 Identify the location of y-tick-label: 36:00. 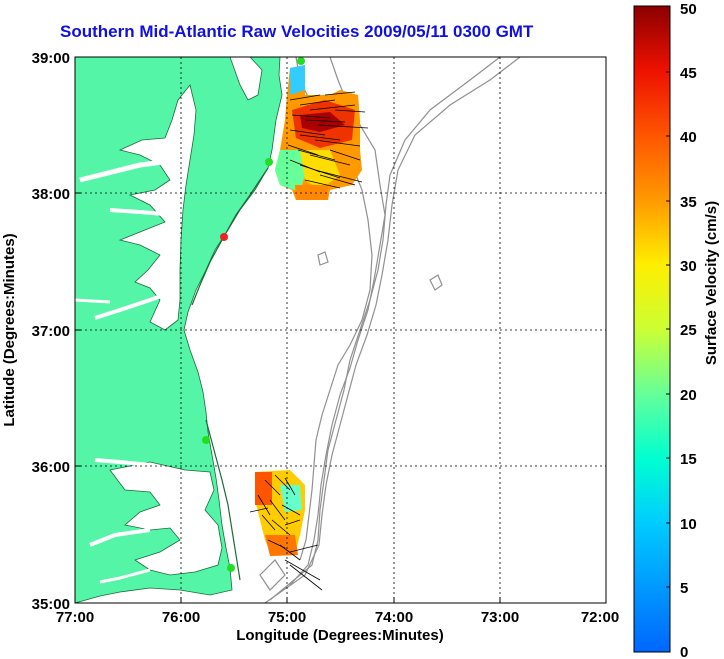
(51, 467).